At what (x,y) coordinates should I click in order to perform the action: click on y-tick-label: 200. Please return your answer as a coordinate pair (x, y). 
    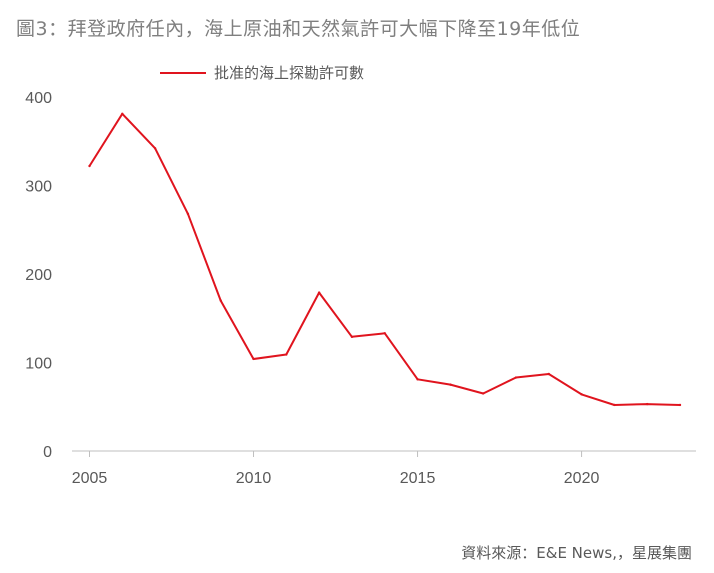
    Looking at the image, I should click on (38, 275).